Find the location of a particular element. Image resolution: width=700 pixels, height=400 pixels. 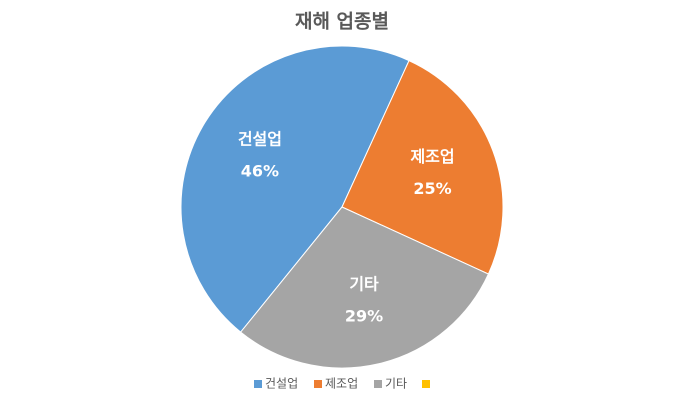

legend-label: 제조업 is located at coordinates (341, 384).